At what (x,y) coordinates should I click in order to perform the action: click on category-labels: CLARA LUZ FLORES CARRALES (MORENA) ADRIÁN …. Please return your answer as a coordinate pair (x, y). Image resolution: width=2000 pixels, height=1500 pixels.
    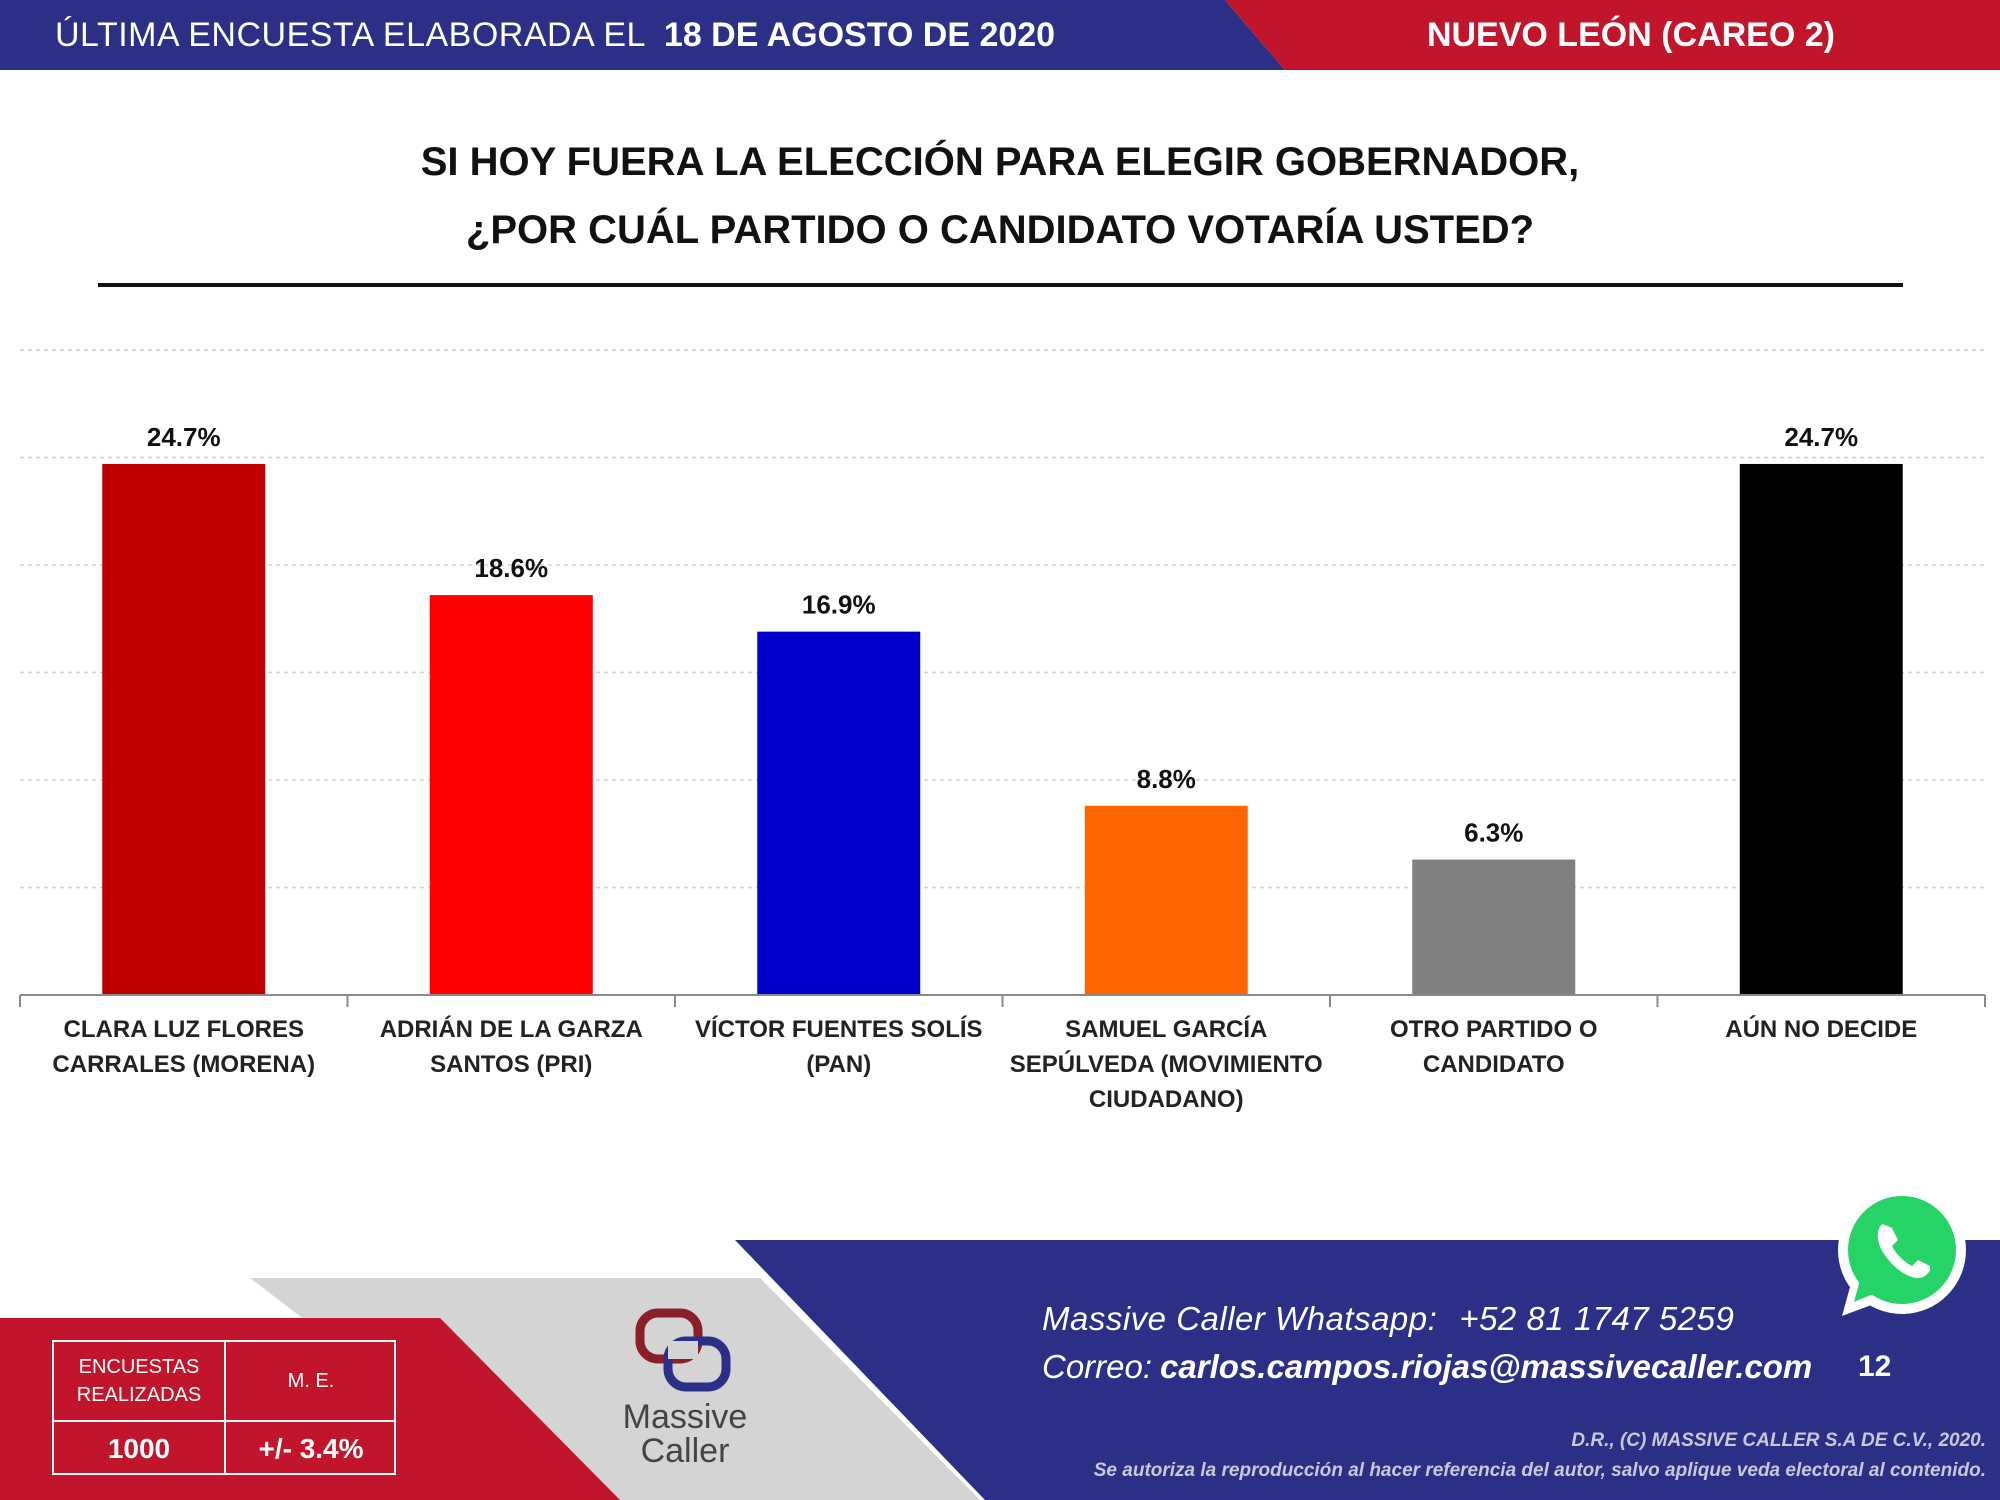
    Looking at the image, I should click on (984, 1064).